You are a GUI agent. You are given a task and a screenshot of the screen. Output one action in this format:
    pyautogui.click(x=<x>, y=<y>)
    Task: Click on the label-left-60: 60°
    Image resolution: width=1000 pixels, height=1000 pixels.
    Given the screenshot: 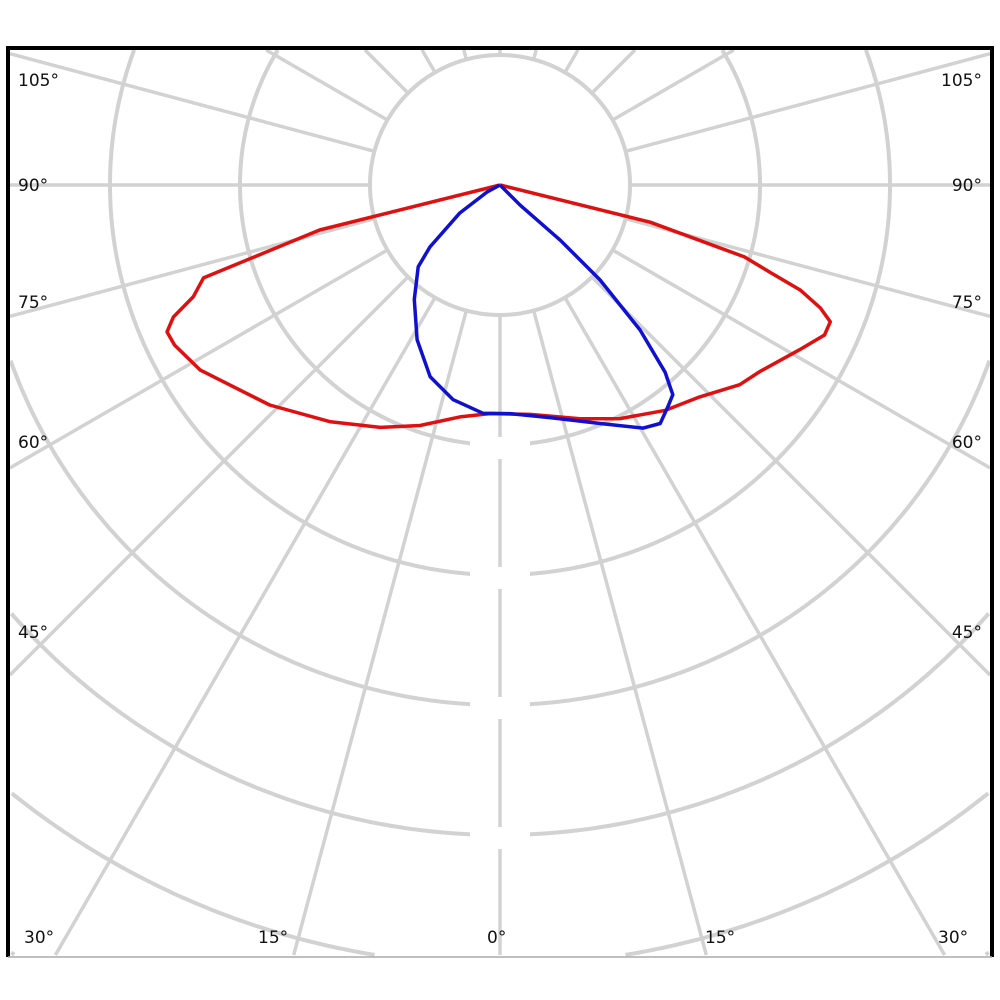 What is the action you would take?
    pyautogui.click(x=33, y=443)
    